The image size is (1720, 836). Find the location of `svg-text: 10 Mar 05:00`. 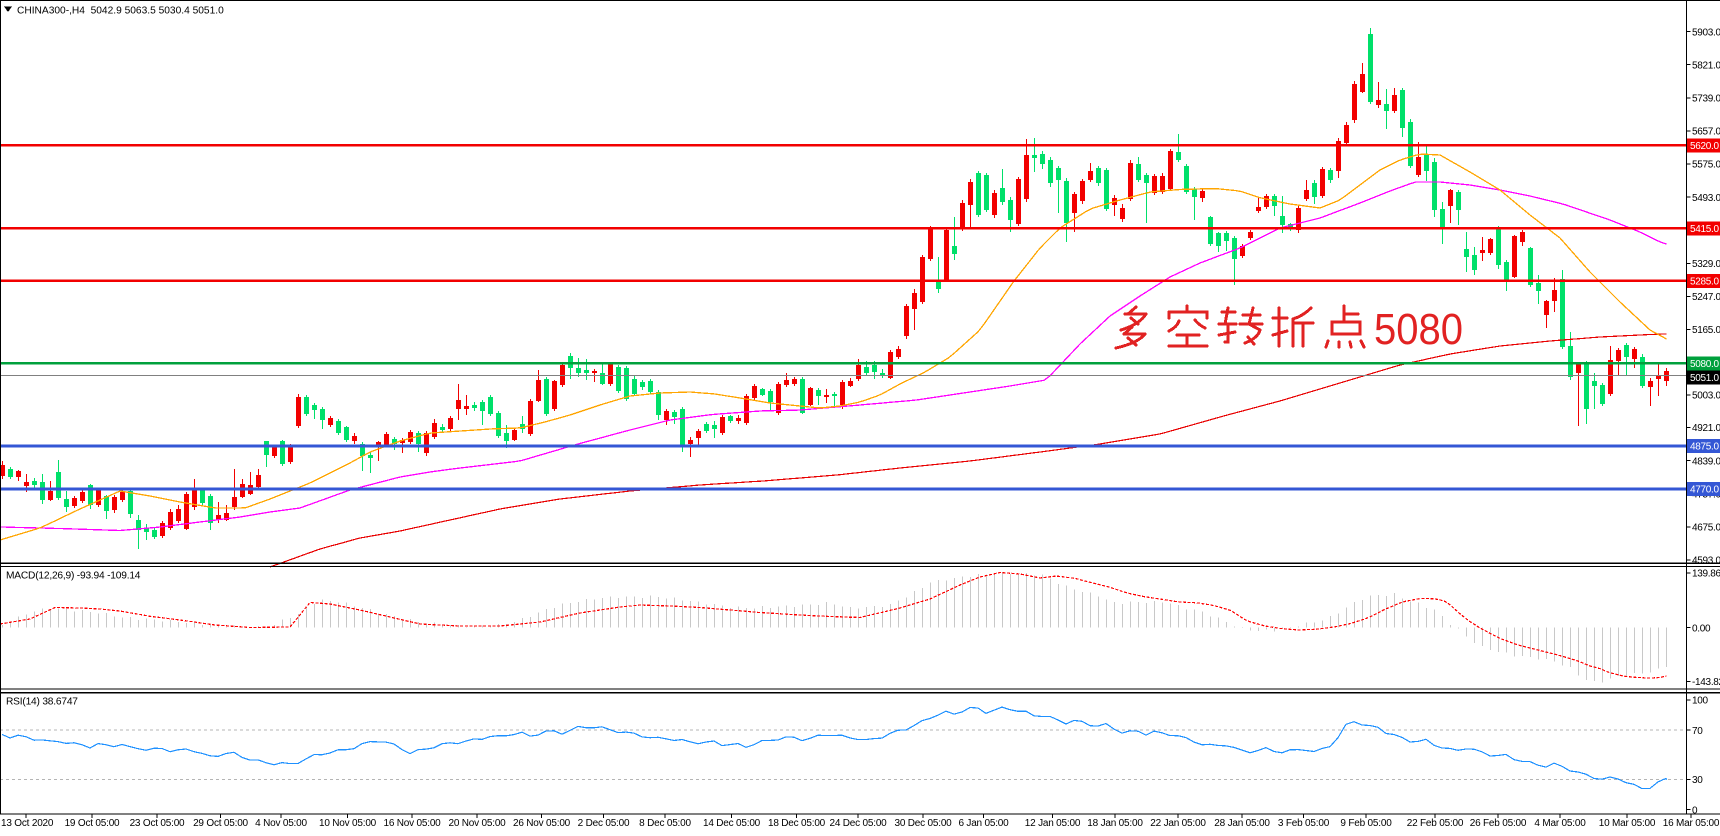

svg-text: 10 Mar 05:00 is located at coordinates (1627, 823).